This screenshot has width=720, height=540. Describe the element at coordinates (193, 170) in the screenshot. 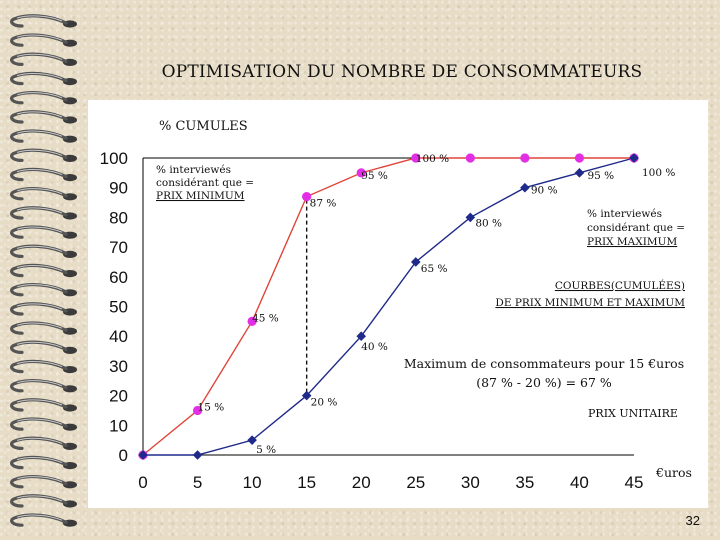

I see `legend-min-line-1: % interviewés` at that location.